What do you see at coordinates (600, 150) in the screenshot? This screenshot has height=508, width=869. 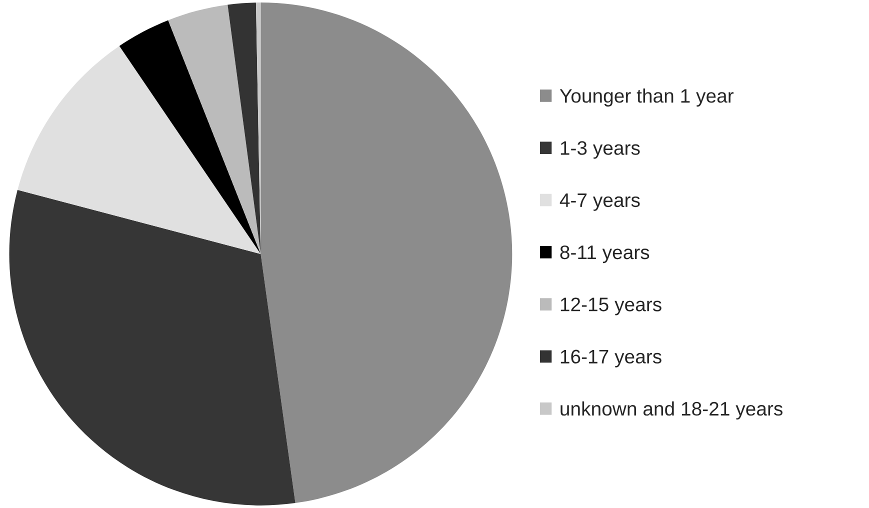 I see `legend-label: 1-3 years` at bounding box center [600, 150].